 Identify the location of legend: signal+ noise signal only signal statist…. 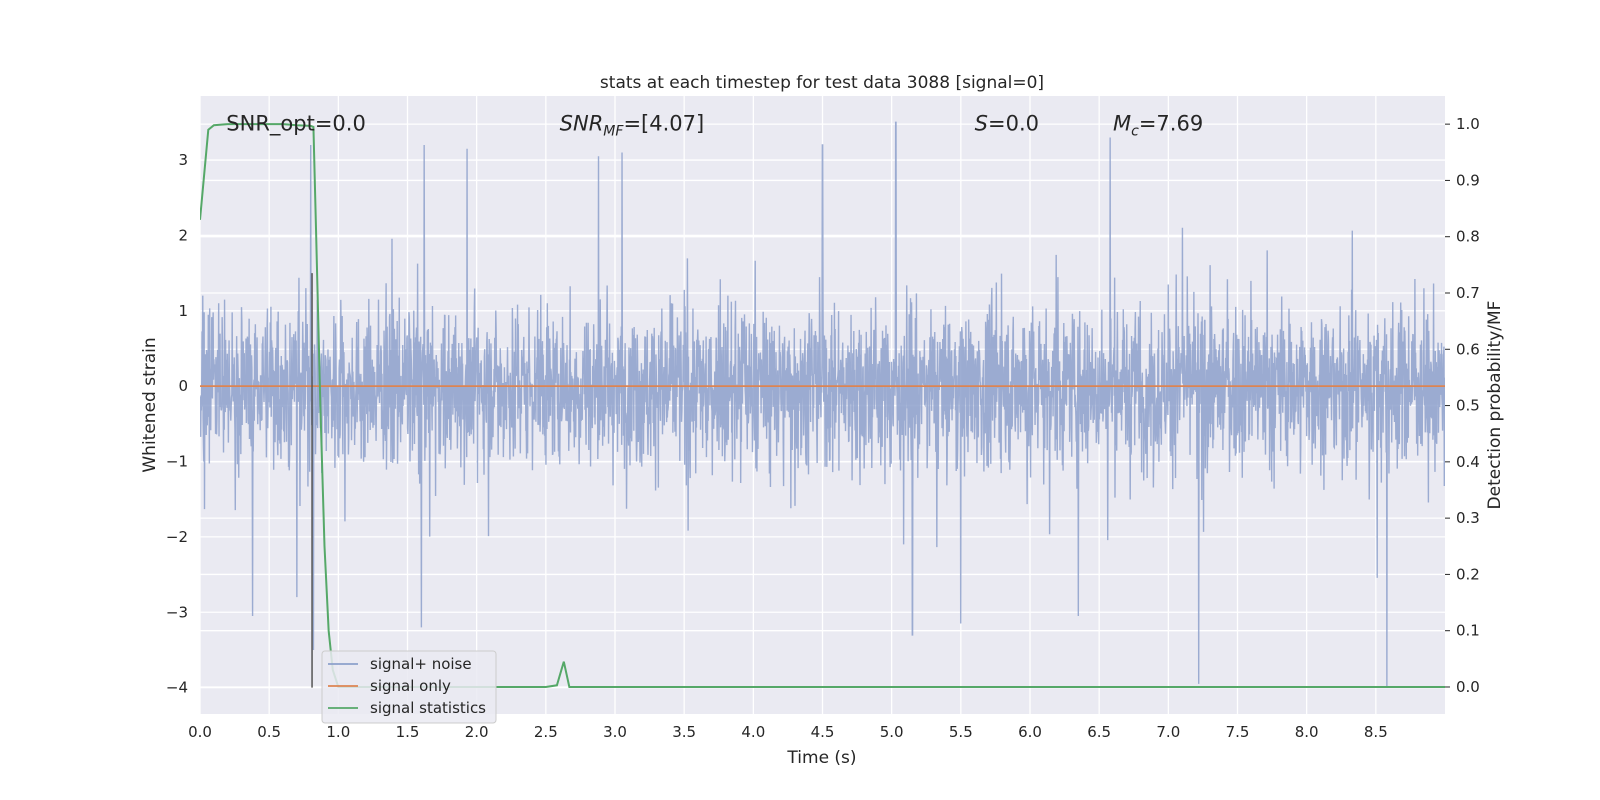
(409, 687).